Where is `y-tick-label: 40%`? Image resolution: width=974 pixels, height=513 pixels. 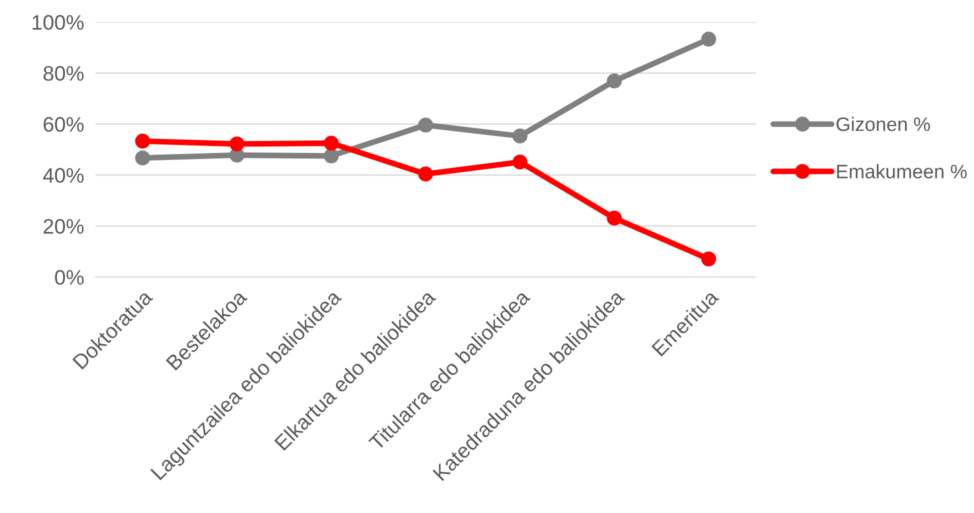
y-tick-label: 40% is located at coordinates (63, 175).